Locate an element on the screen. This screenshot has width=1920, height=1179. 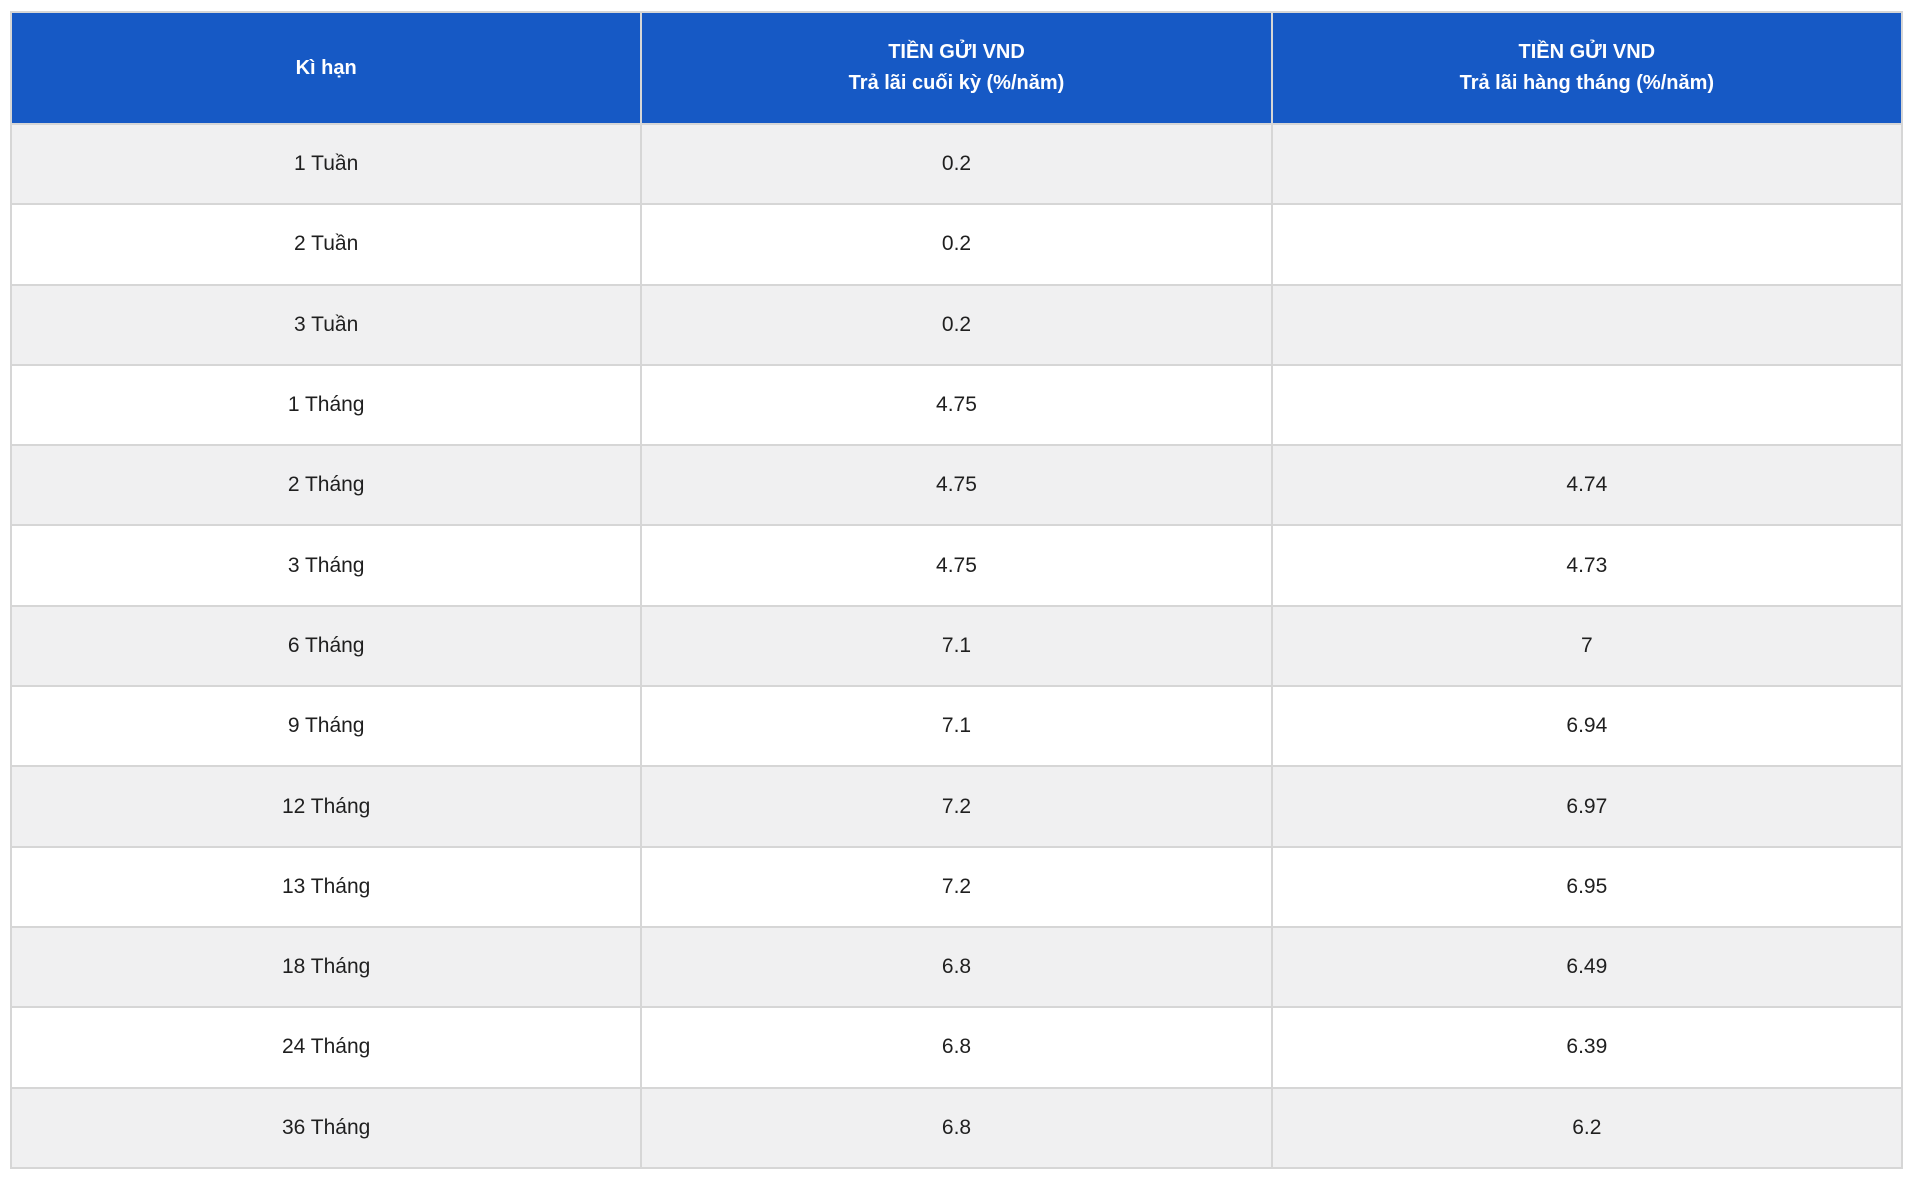
table-row: 2 Tuần 0.2 is located at coordinates (956, 244).